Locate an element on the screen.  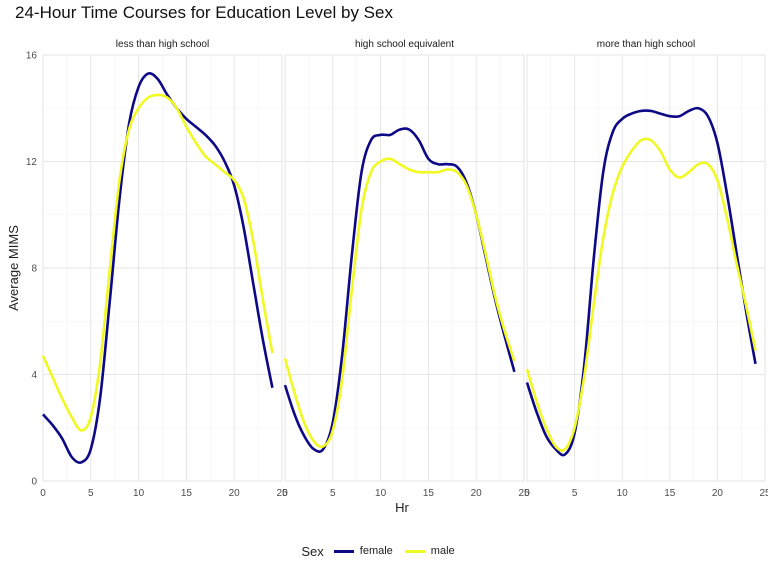
y-tick-label: 16 is located at coordinates (32, 56).